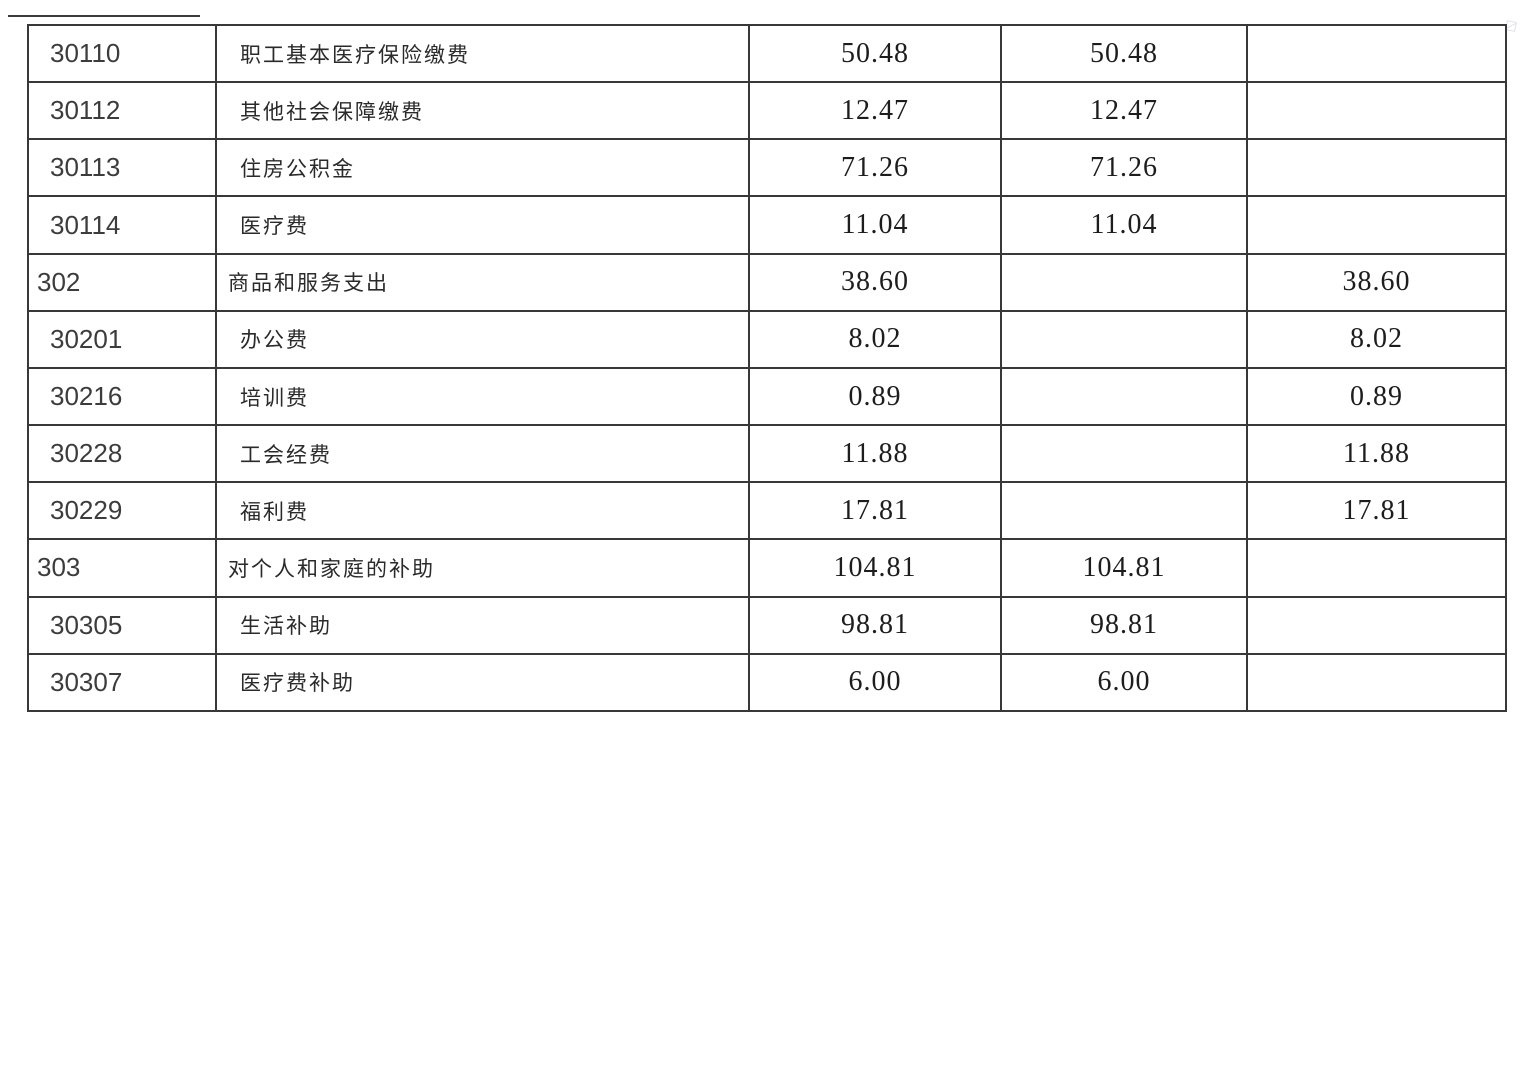 This screenshot has height=1074, width=1520. I want to click on table-row: 30216 培训费 0.89 0.89, so click(767, 396).